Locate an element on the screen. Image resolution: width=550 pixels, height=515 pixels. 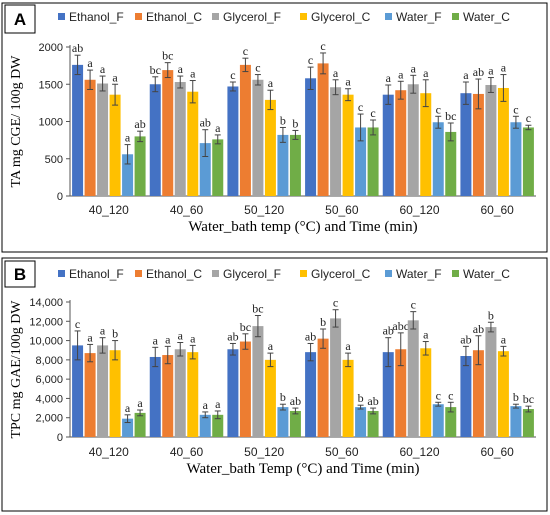
legend-label-glycerol-f: Glycerol_F is located at coordinates (252, 274).